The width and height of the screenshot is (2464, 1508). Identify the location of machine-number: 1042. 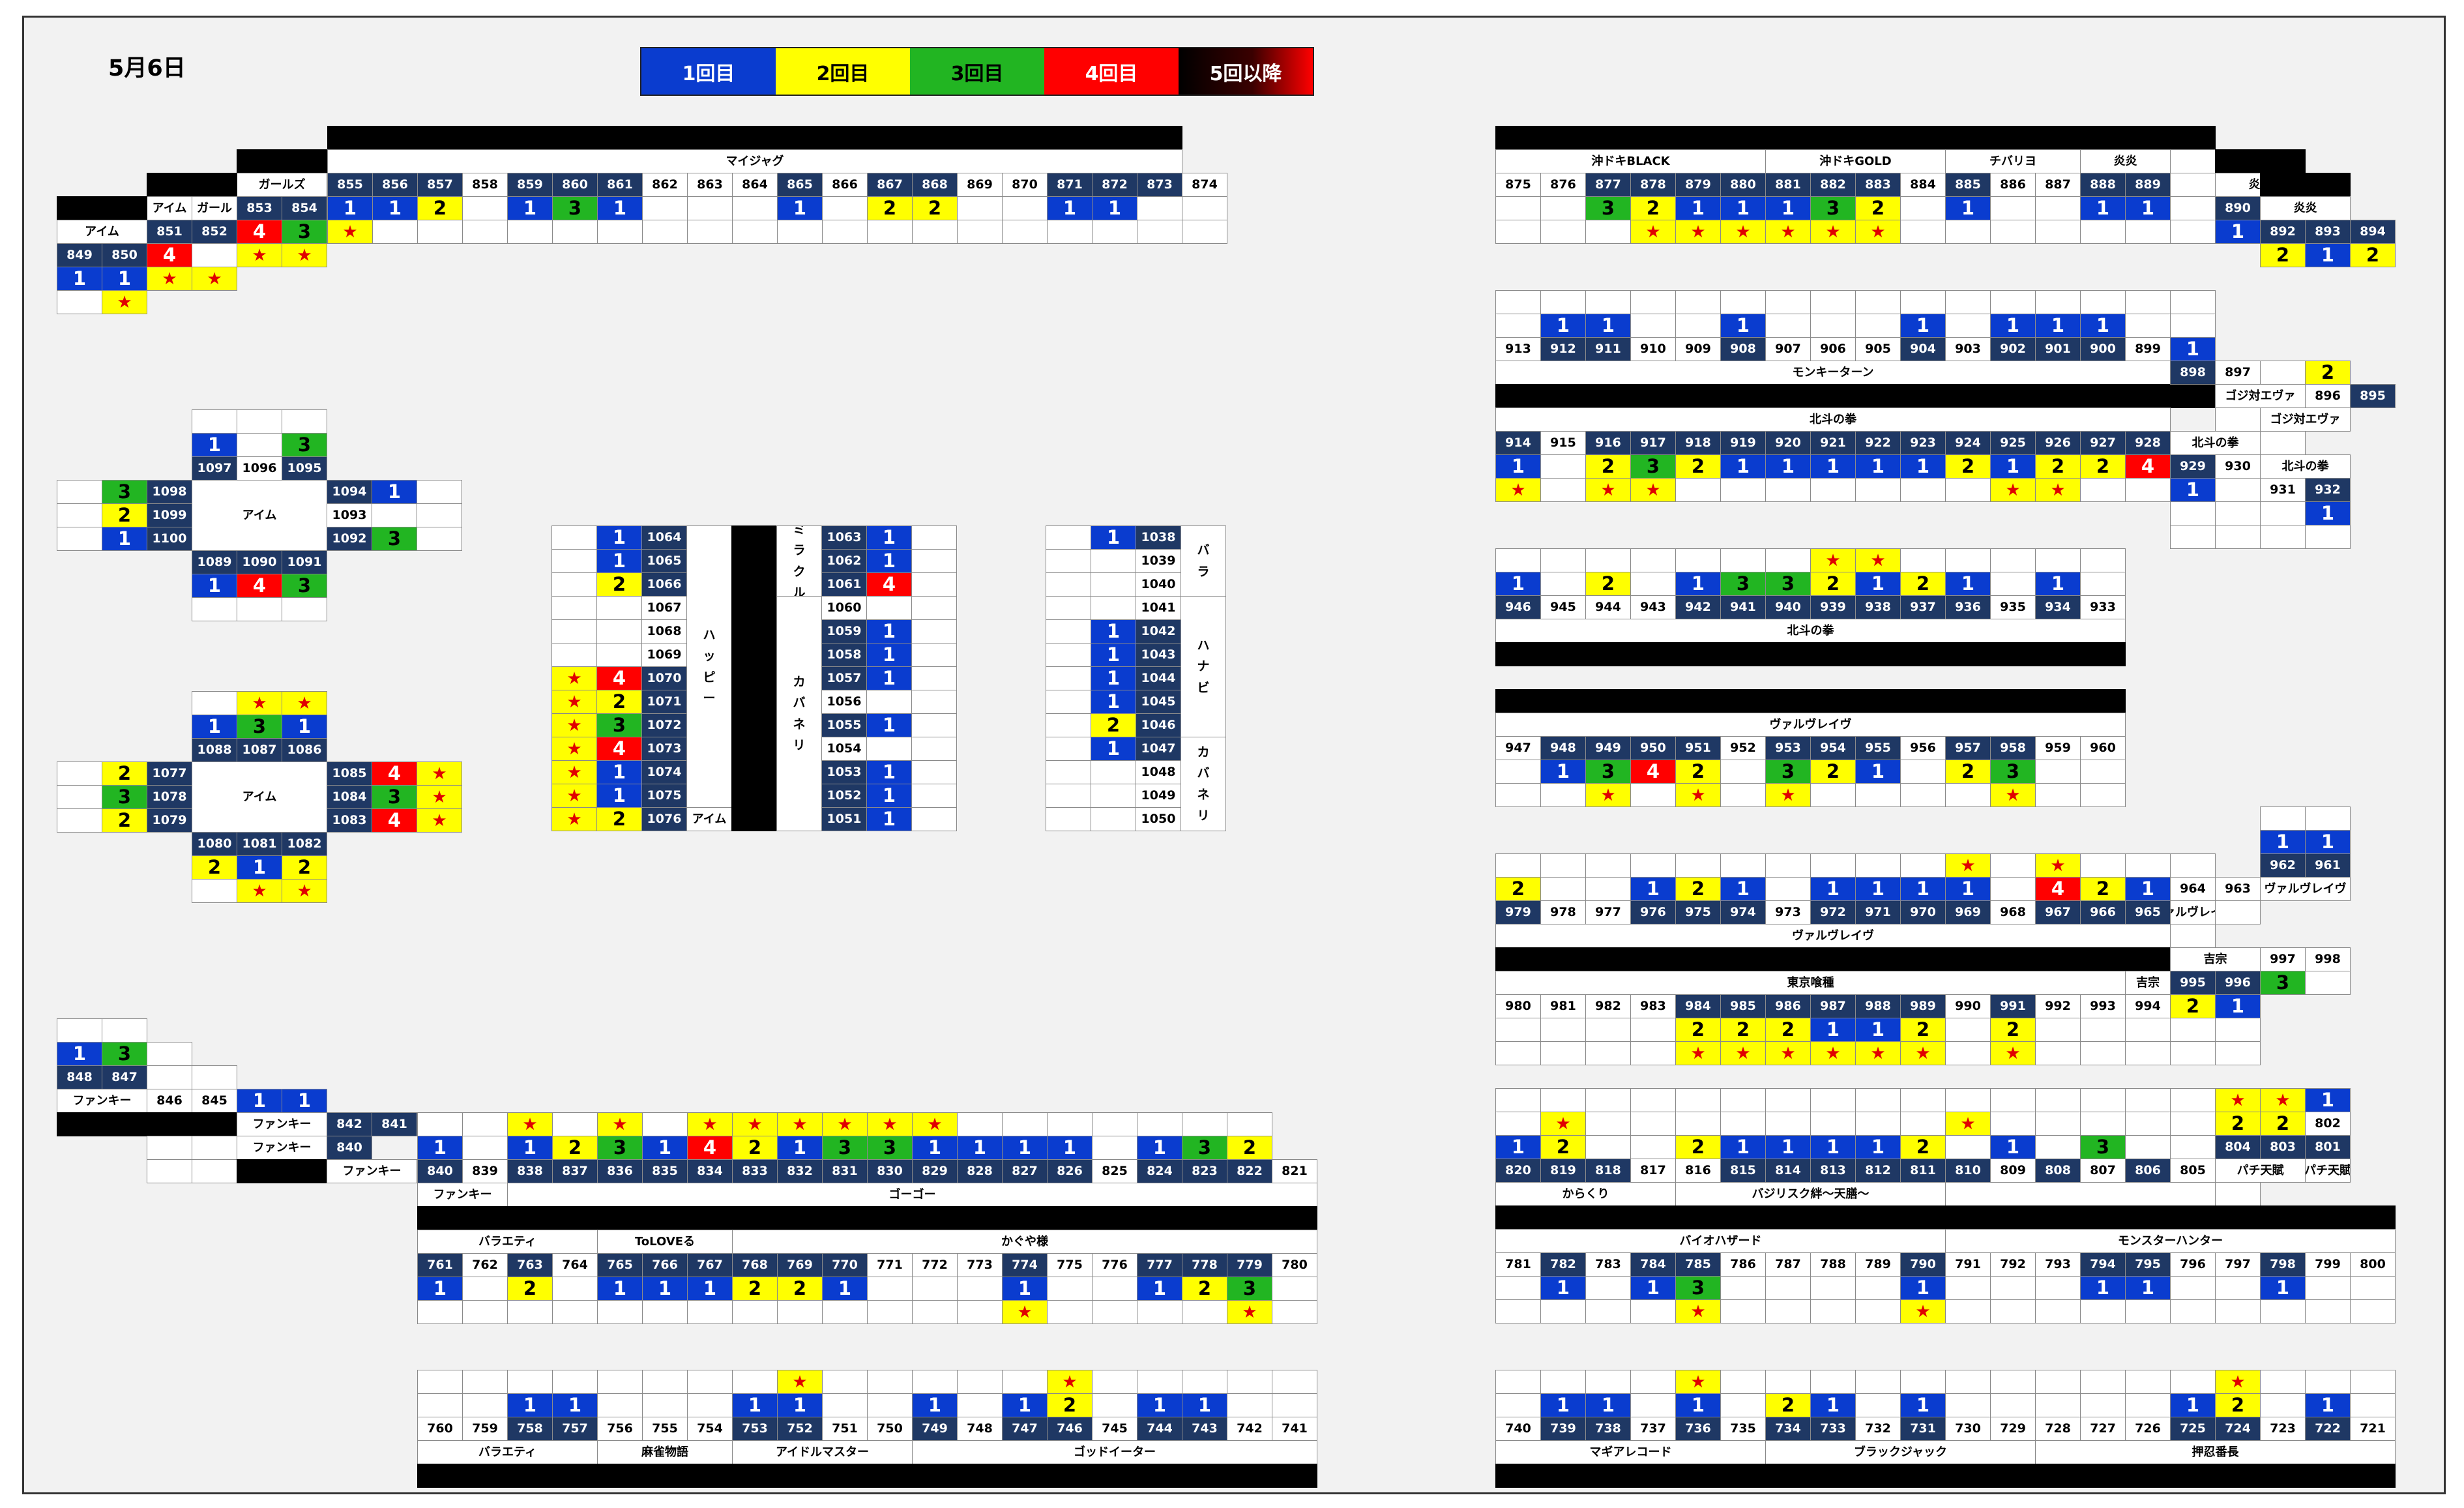
(1159, 631).